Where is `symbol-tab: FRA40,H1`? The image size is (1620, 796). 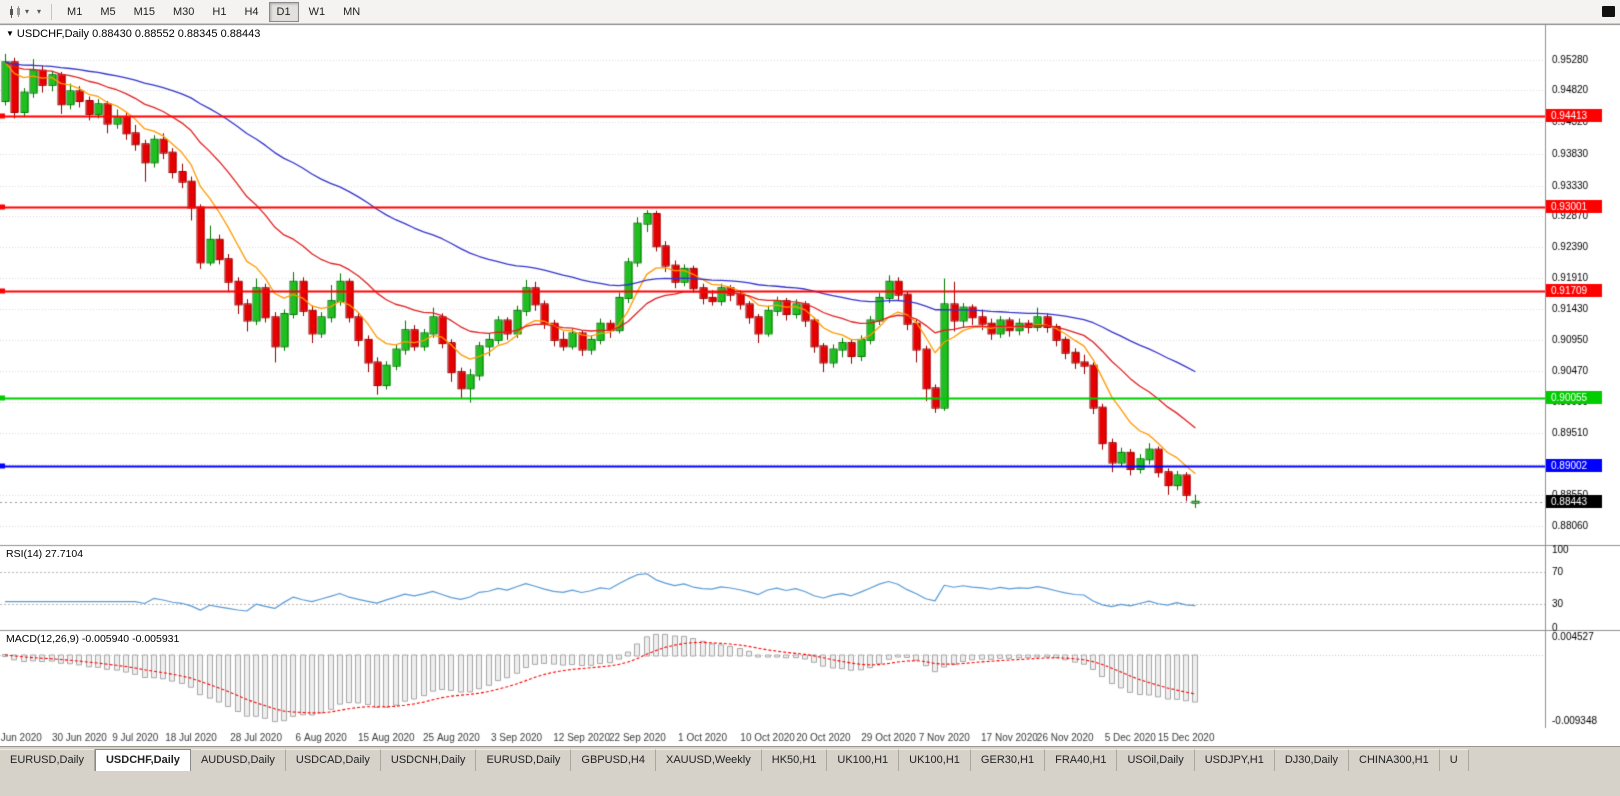 symbol-tab: FRA40,H1 is located at coordinates (1081, 760).